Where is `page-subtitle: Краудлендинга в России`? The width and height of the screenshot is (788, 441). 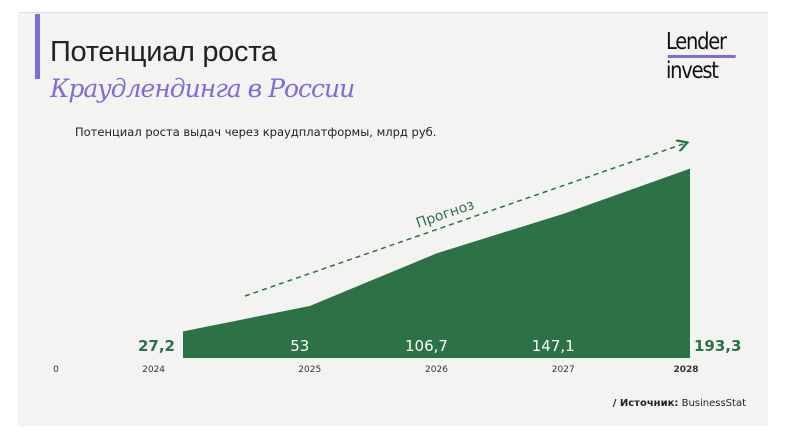
page-subtitle: Краудлендинга в России is located at coordinates (202, 88).